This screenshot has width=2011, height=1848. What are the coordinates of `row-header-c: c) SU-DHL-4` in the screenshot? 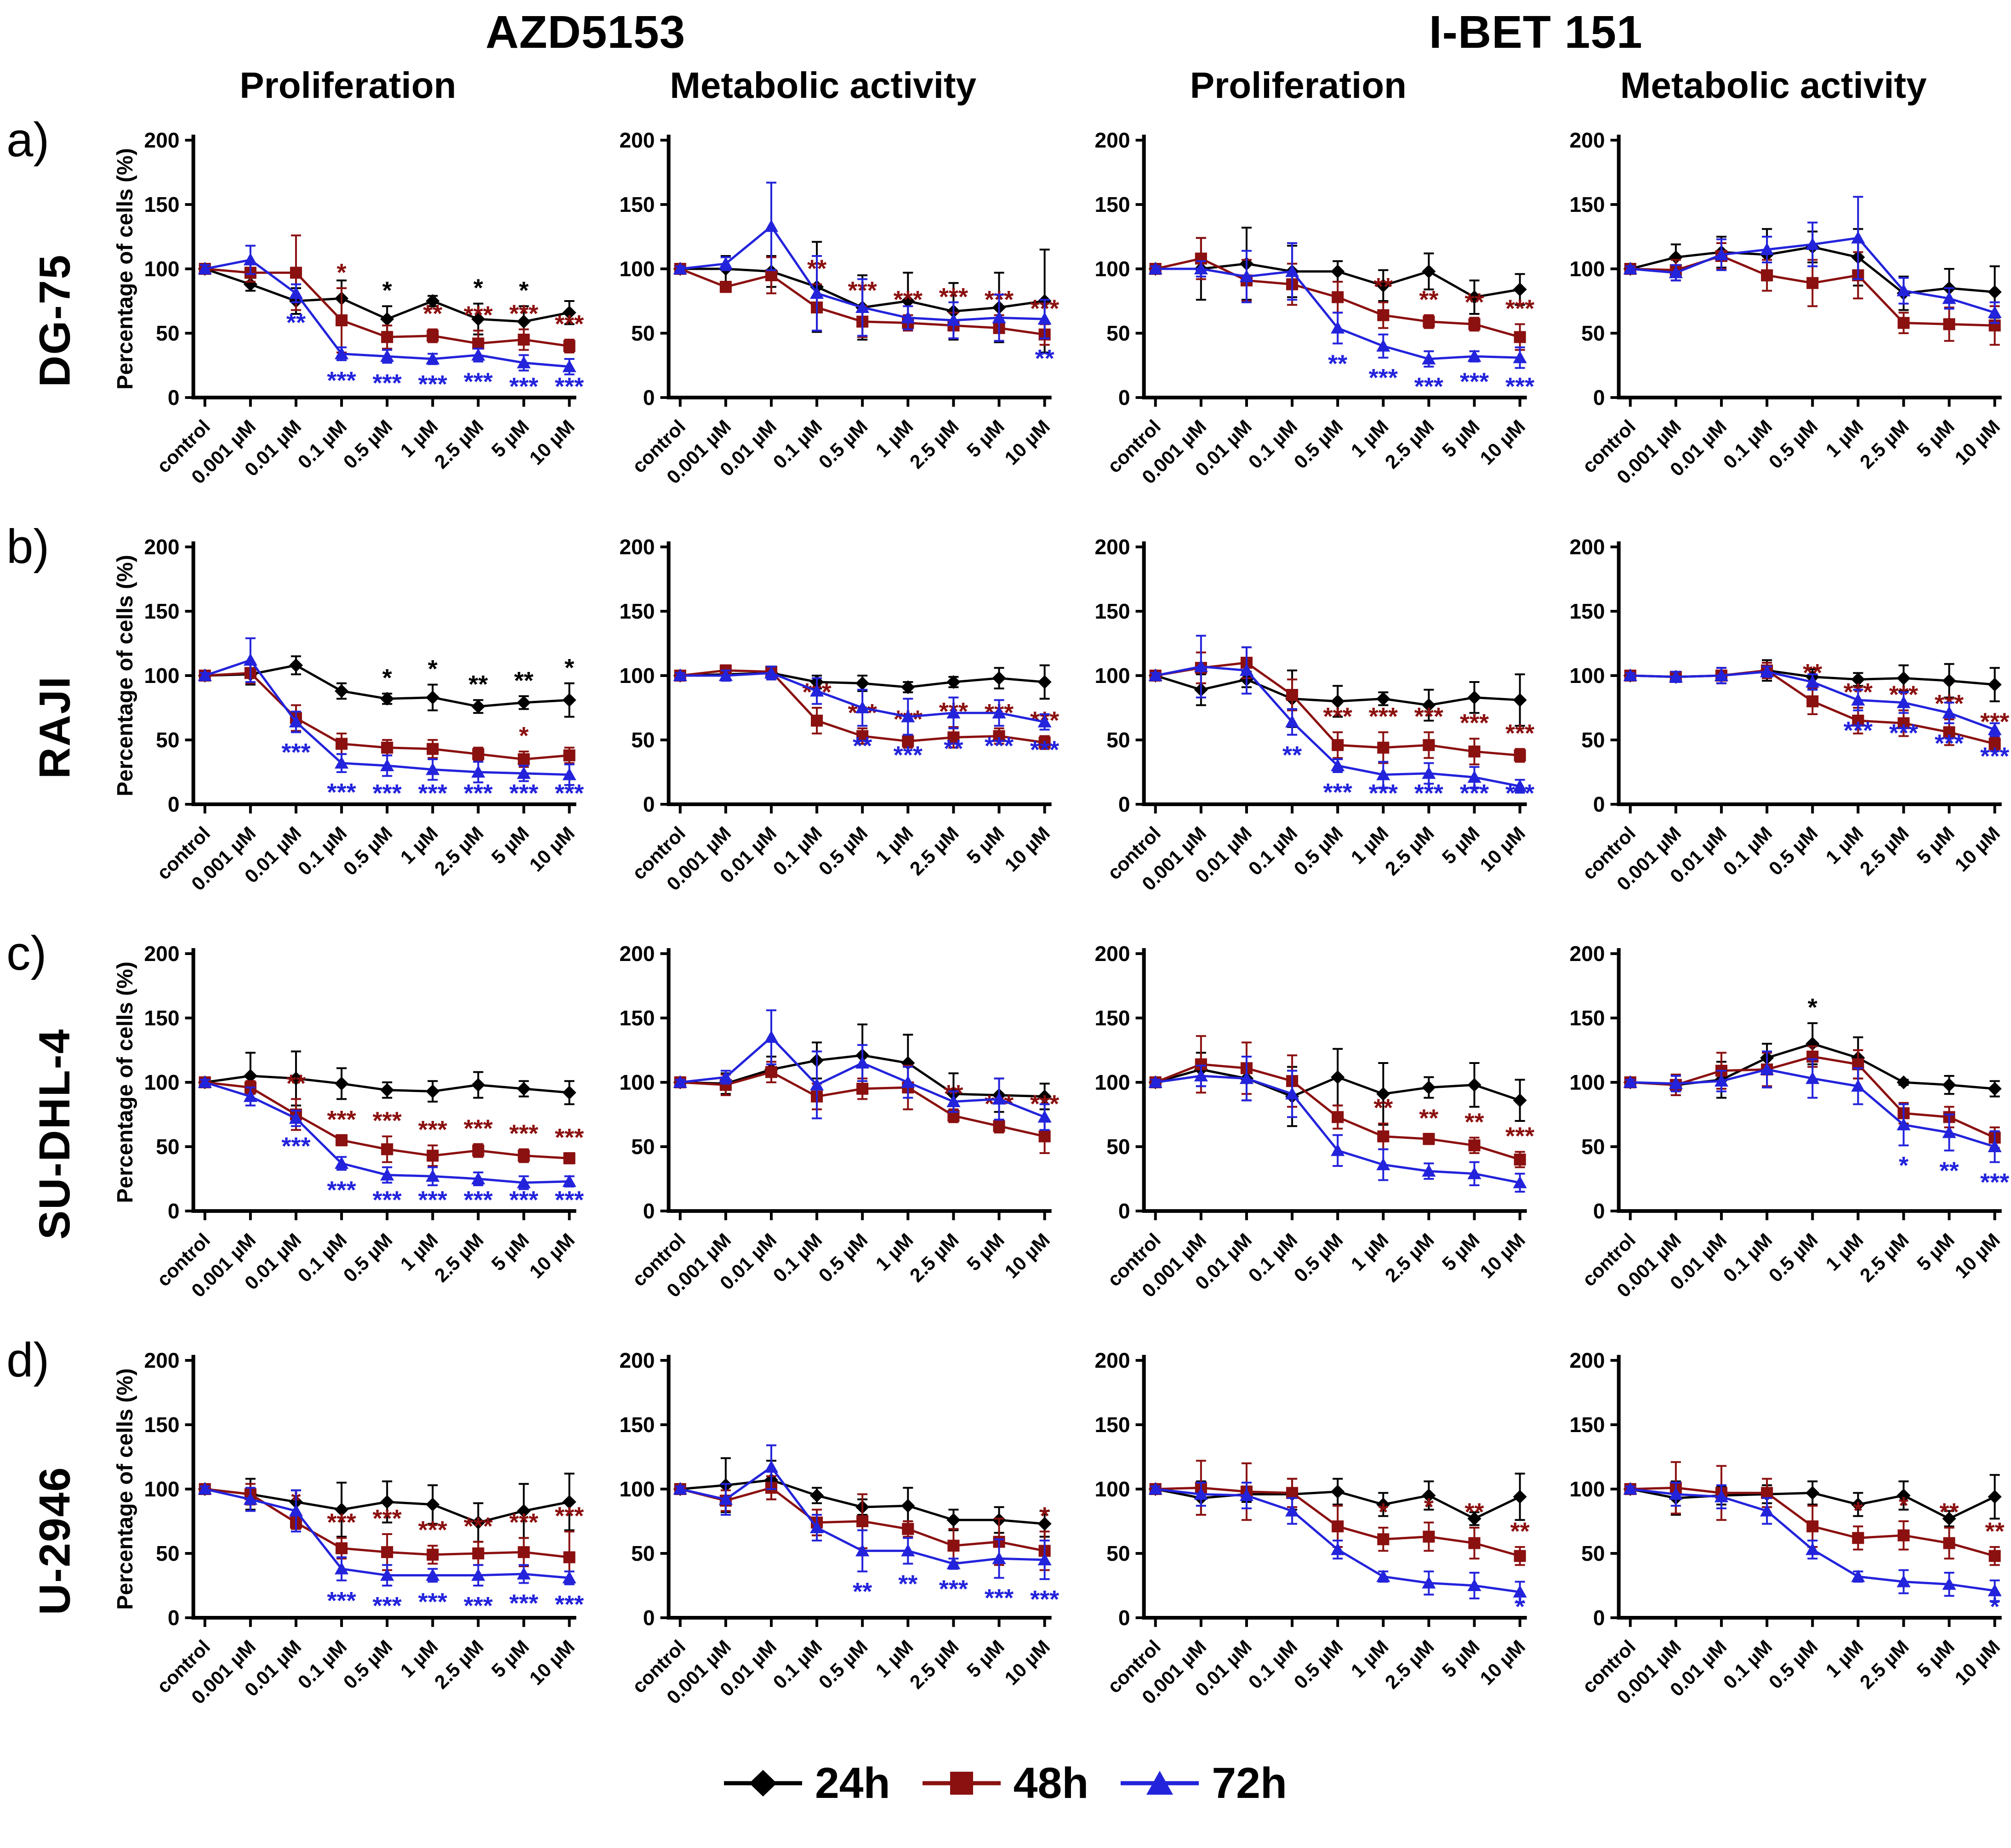 It's located at (55, 1132).